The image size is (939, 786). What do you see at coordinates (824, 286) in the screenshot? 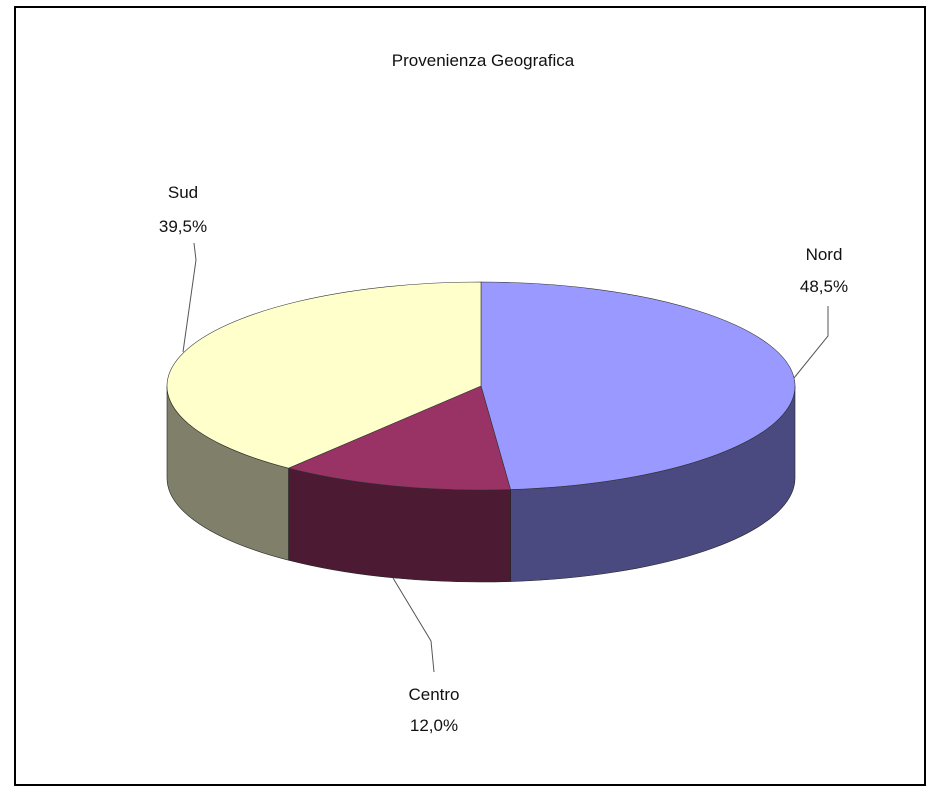
I see `slice-value-nord: 48,5%` at bounding box center [824, 286].